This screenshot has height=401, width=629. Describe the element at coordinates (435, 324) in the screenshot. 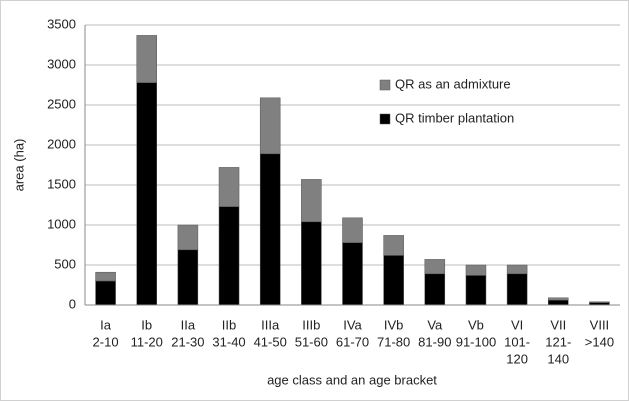

I see `x-tick-label: Va` at that location.